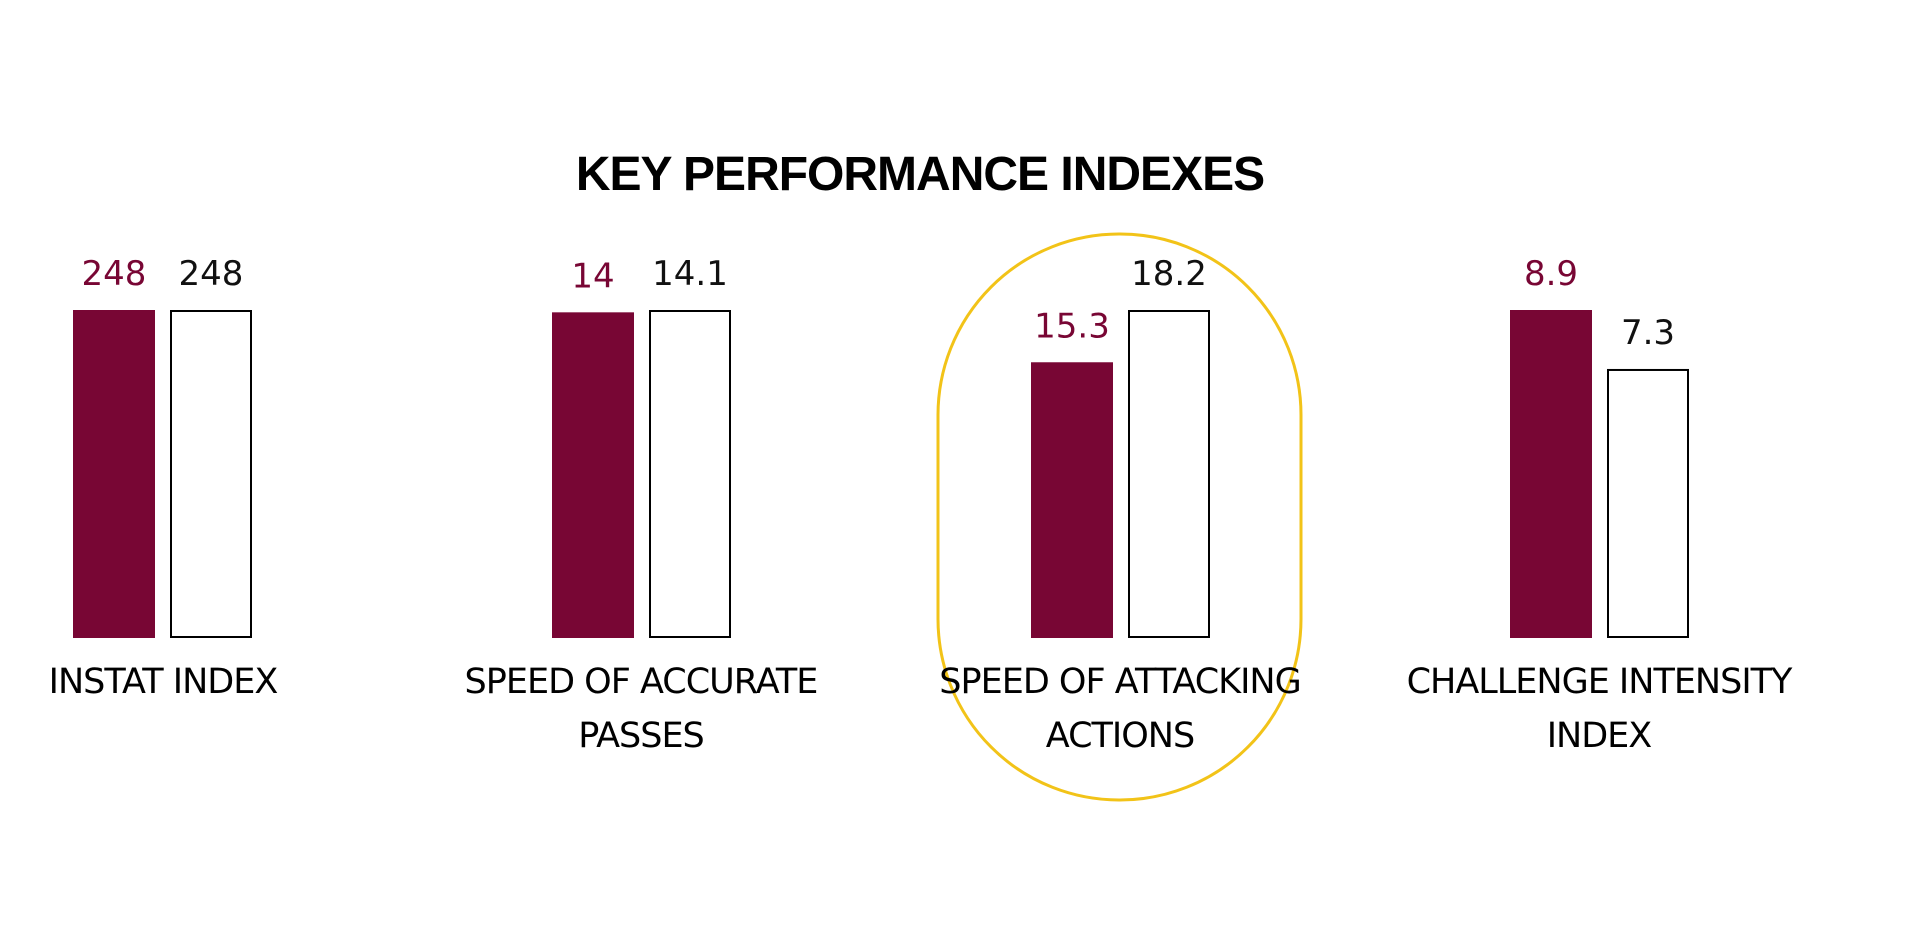 The height and width of the screenshot is (926, 1919). I want to click on category-label: INSTAT INDEX, so click(163, 682).